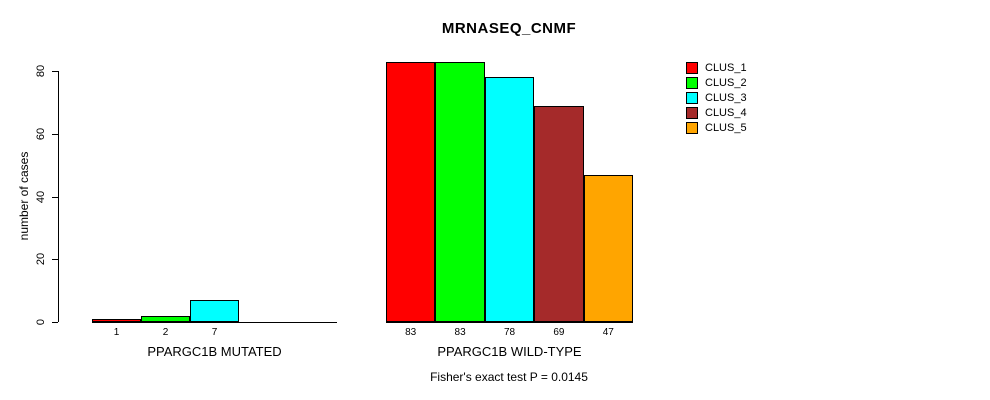 The width and height of the screenshot is (990, 400). I want to click on bar-value-label: 78, so click(509, 332).